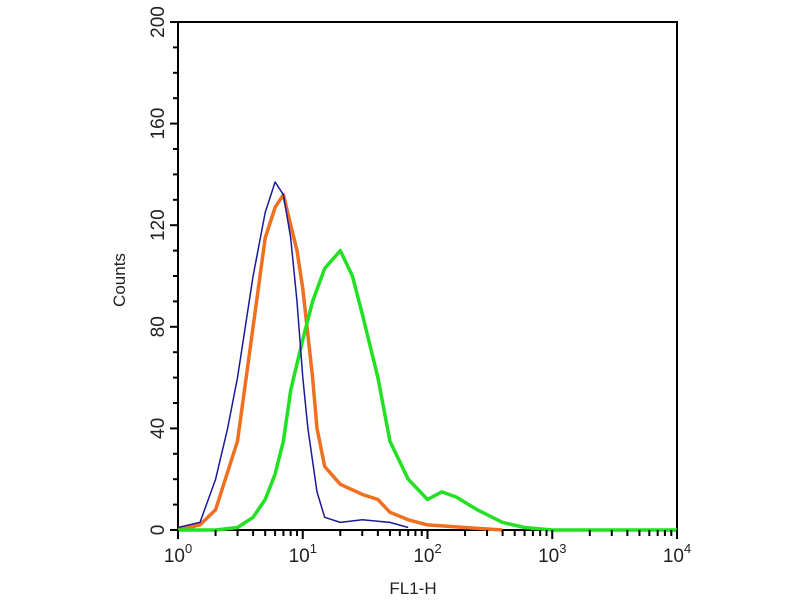 The height and width of the screenshot is (600, 800). I want to click on y-axis-title: Counts, so click(119, 280).